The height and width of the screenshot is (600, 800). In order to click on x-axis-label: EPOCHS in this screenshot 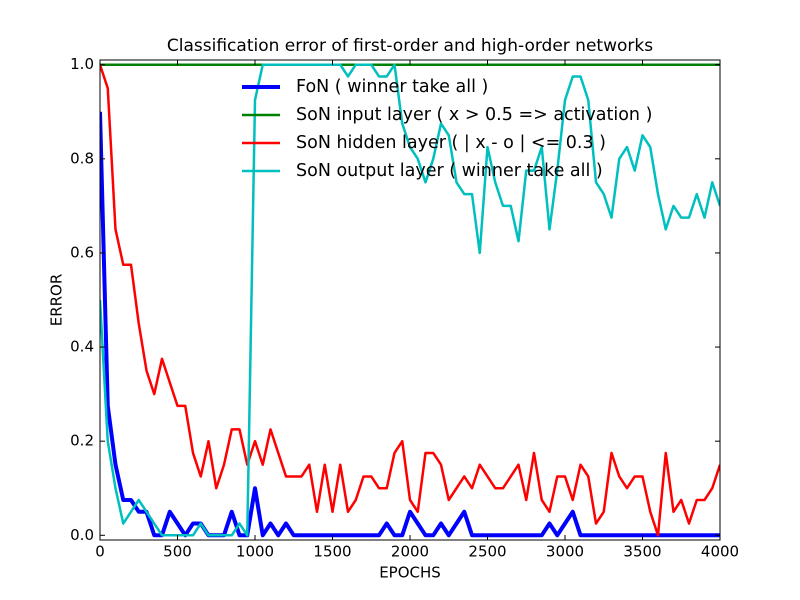, I will do `click(410, 573)`.